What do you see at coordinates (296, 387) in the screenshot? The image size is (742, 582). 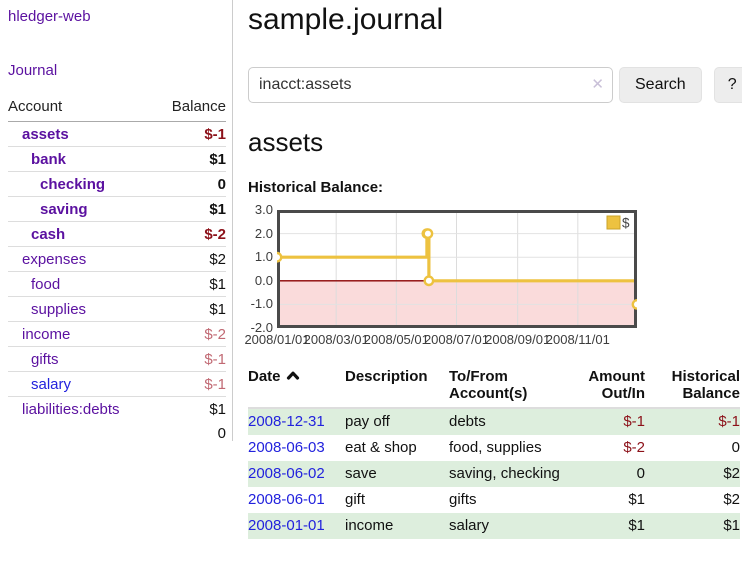 I see `register-header-date: Date` at bounding box center [296, 387].